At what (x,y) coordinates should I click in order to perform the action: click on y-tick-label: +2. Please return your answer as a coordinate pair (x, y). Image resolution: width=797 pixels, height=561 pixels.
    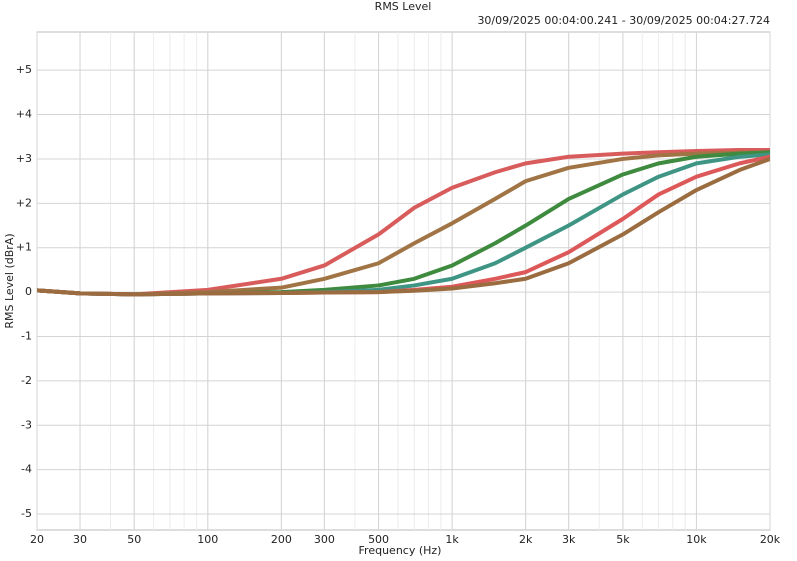
    Looking at the image, I should click on (24, 202).